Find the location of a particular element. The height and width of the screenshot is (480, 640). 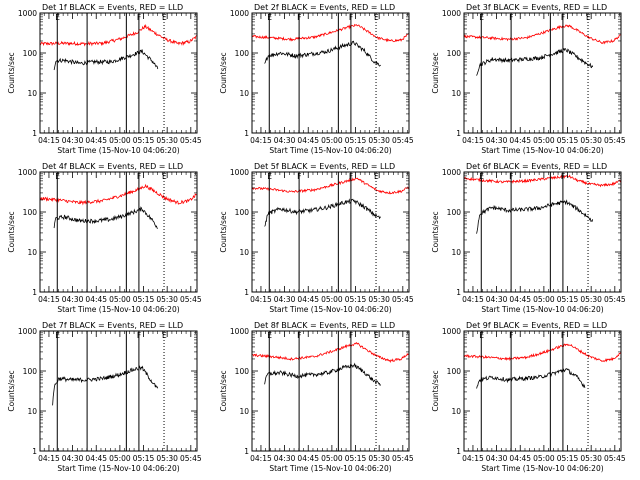

panel-title: Det 4f BLACK = Events, RED = LLD is located at coordinates (112, 166).